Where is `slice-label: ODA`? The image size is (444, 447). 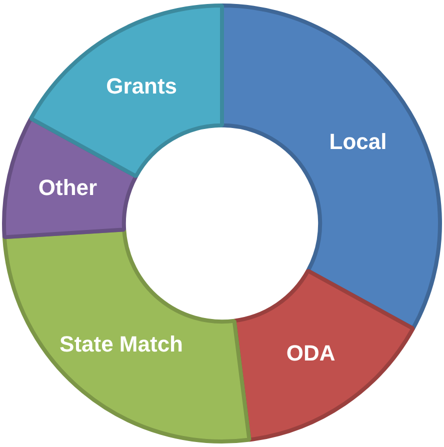
slice-label: ODA is located at coordinates (311, 353).